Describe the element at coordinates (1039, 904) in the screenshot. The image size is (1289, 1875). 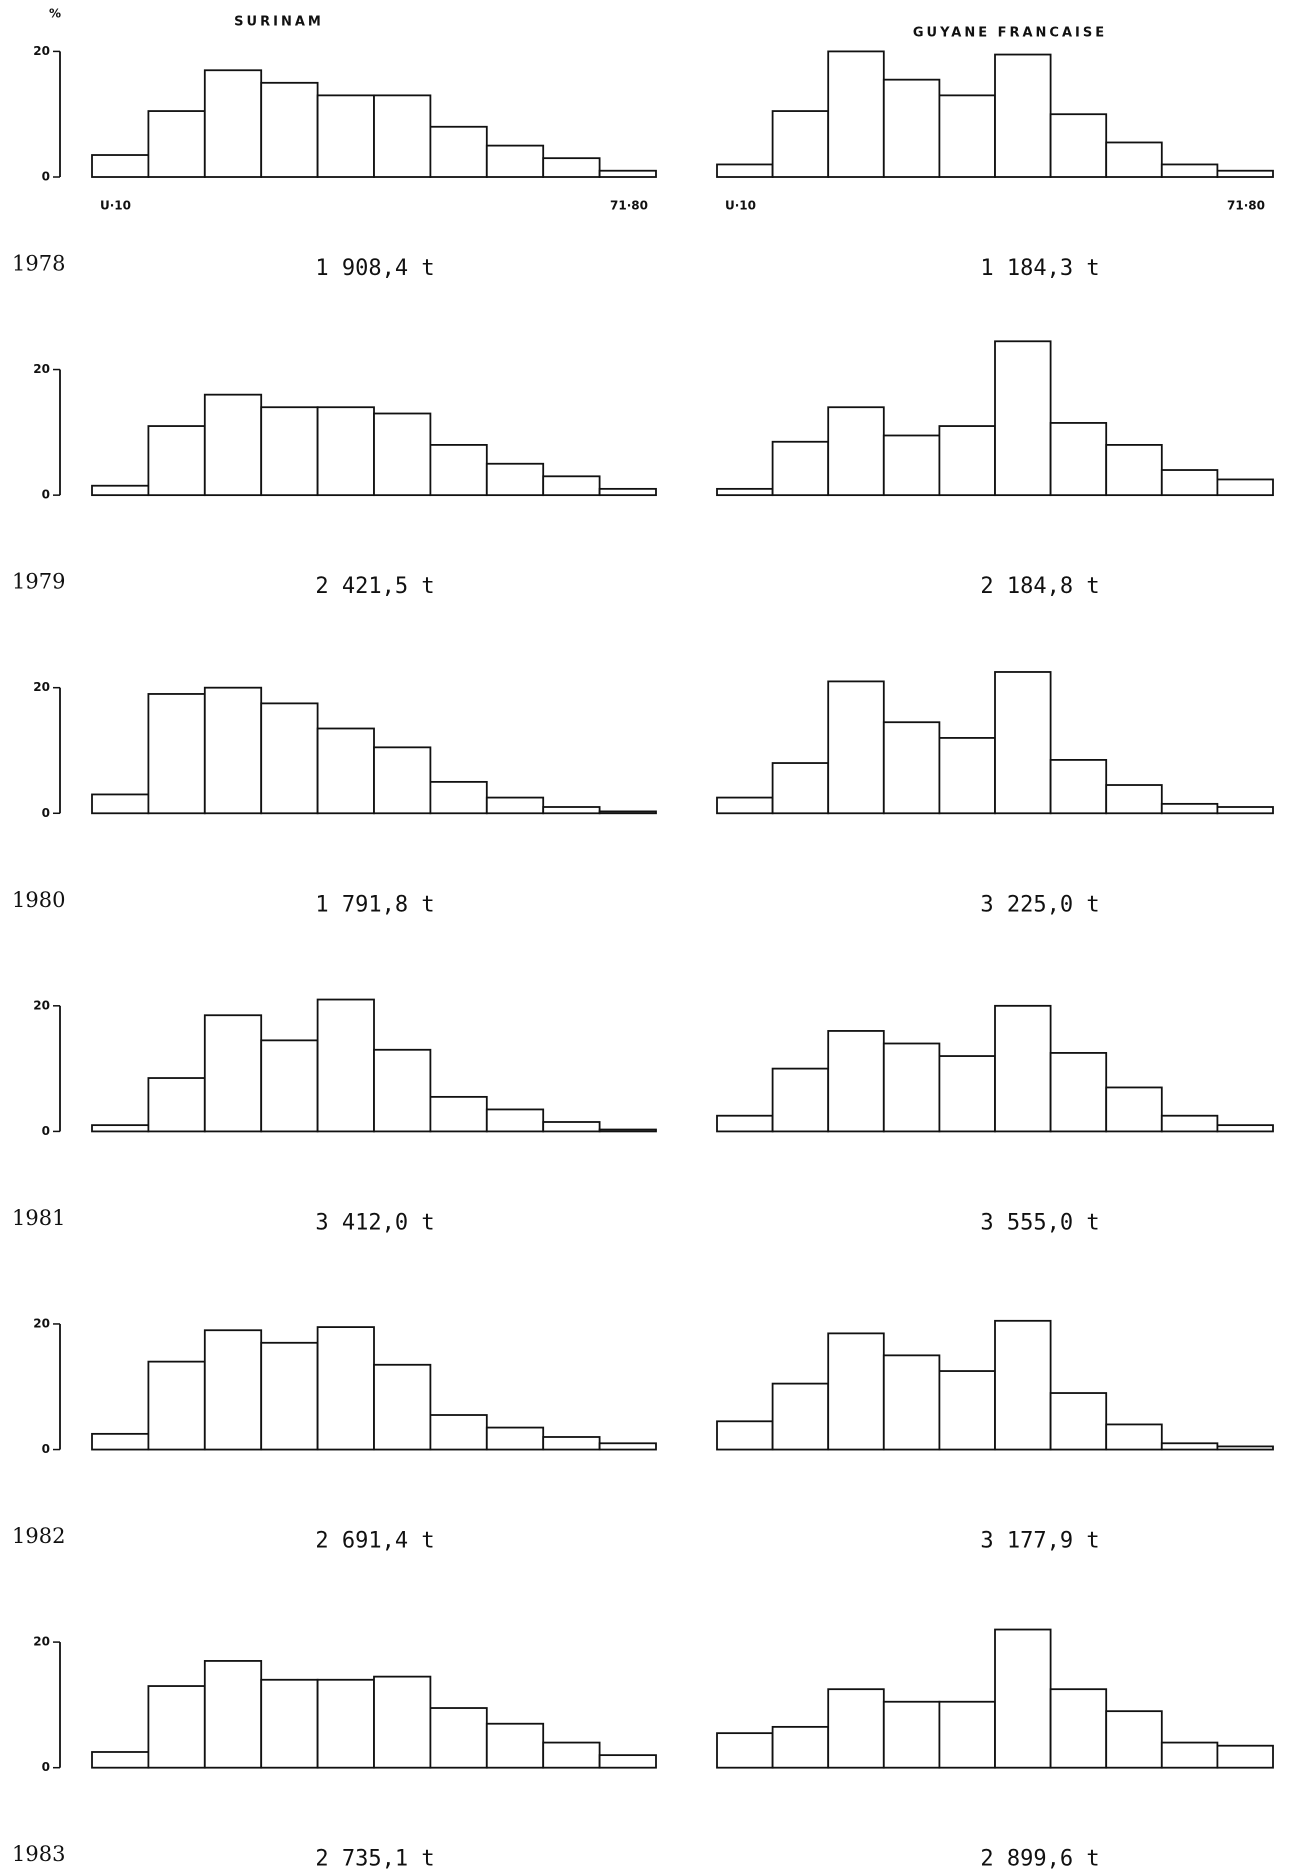
I see `total-label: 3 225,0 t` at that location.